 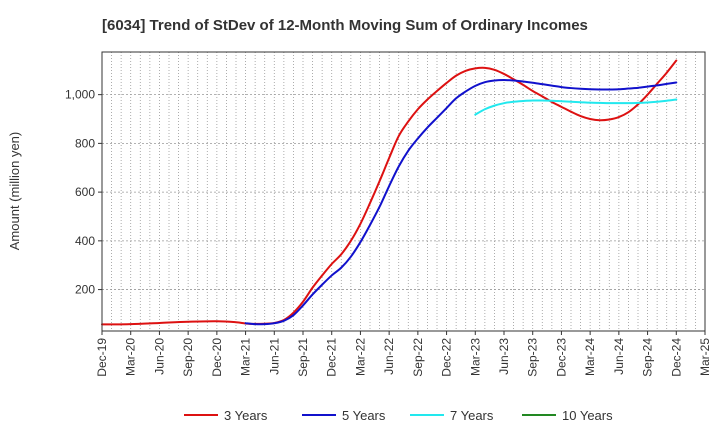 I want to click on x-tick-label: Sep-24, so click(x=648, y=357).